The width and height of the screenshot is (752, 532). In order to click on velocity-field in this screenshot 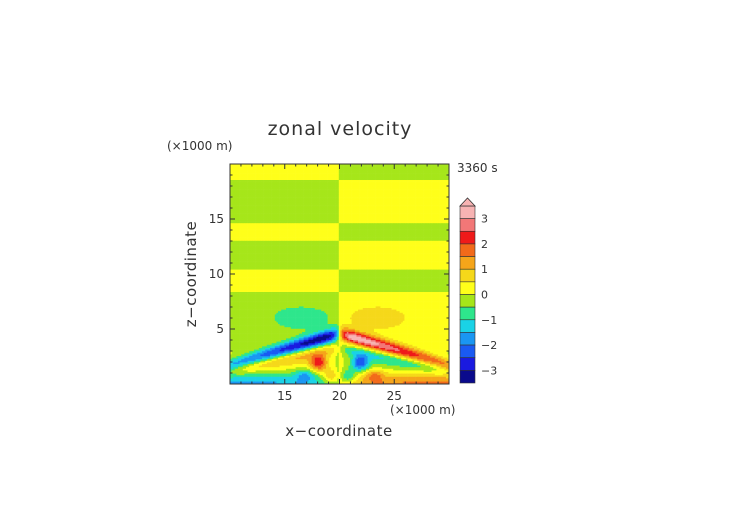, I will do `click(339, 274)`.